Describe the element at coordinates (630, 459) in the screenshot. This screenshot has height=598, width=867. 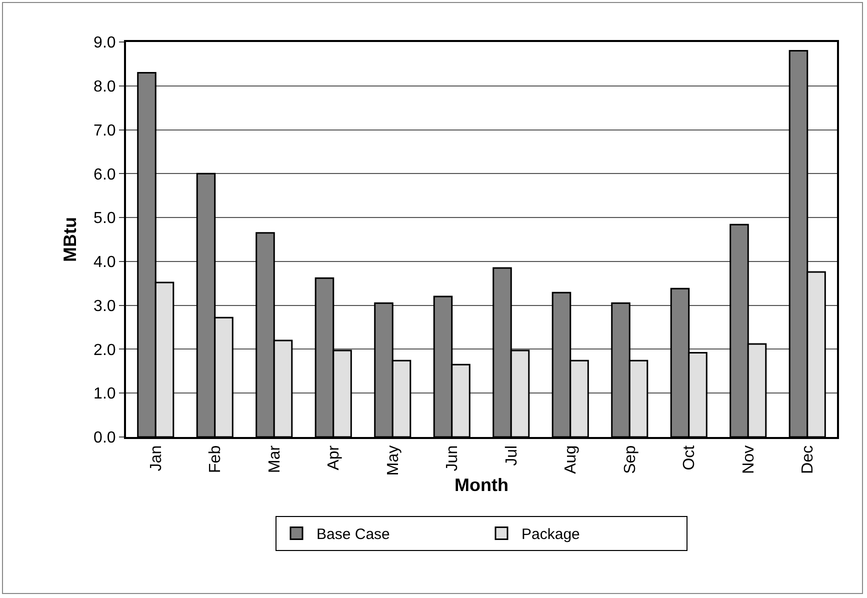
I see `x-tick-label: Sep` at that location.